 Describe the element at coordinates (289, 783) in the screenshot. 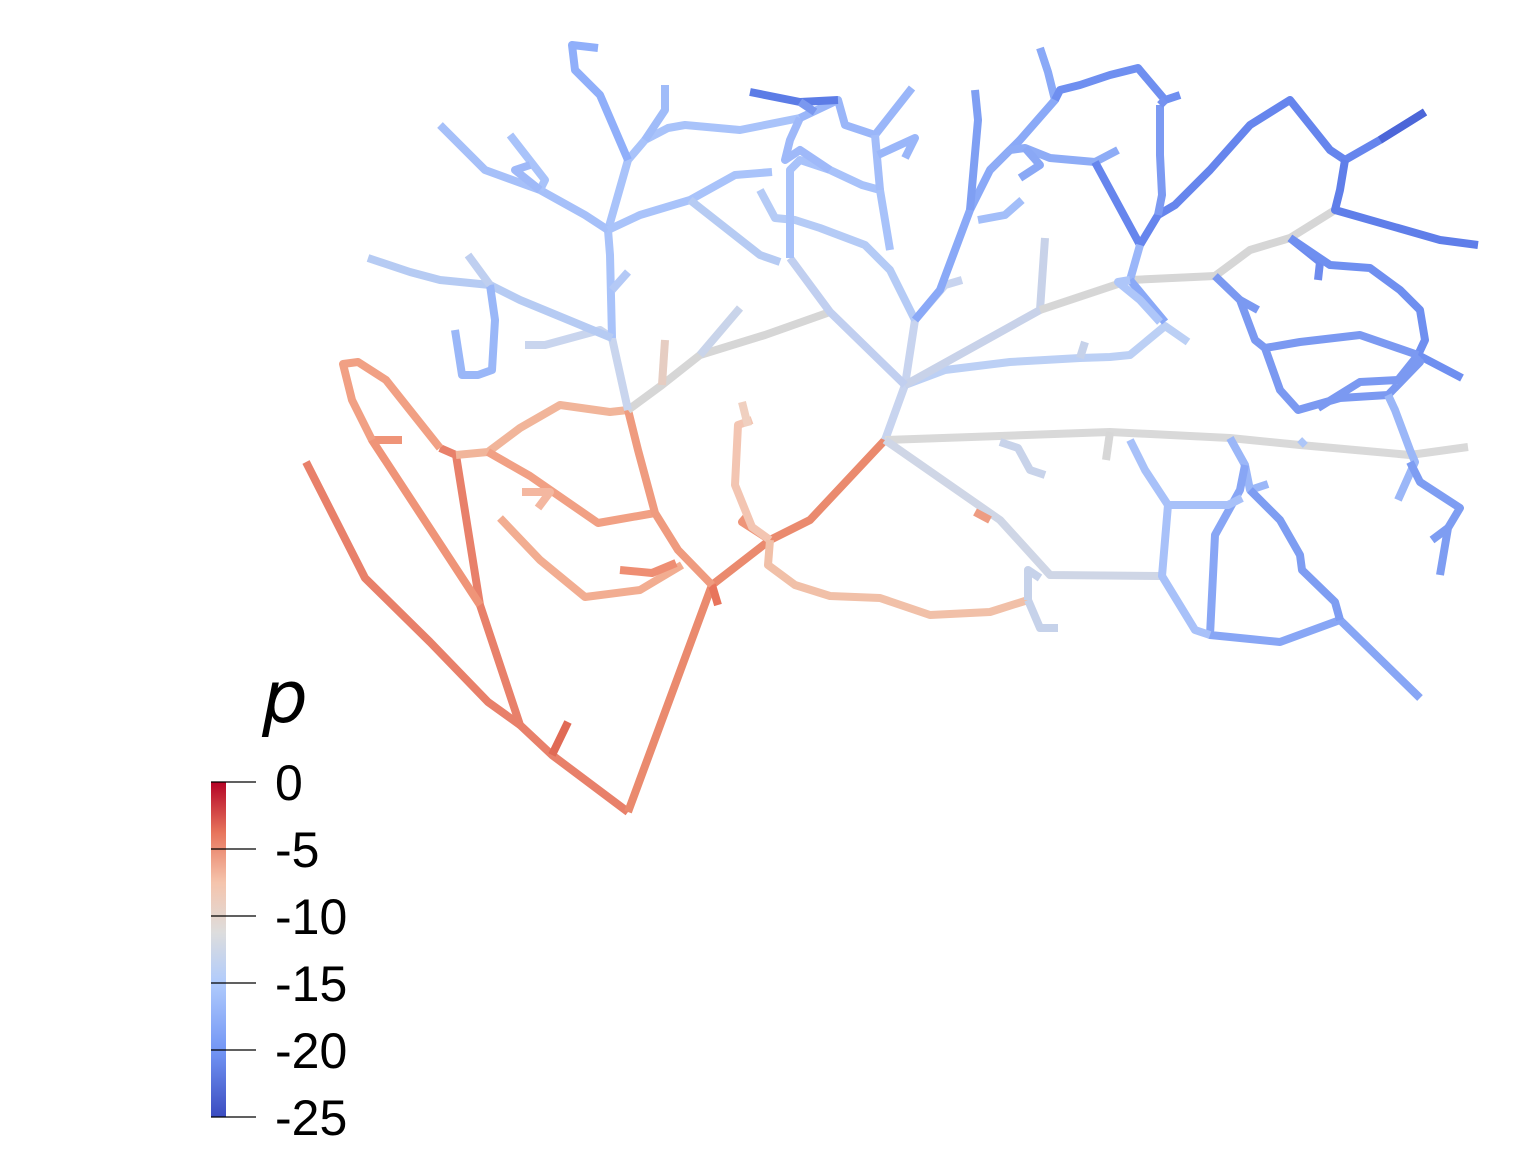

I see `colorbar-tick-label: 0` at that location.